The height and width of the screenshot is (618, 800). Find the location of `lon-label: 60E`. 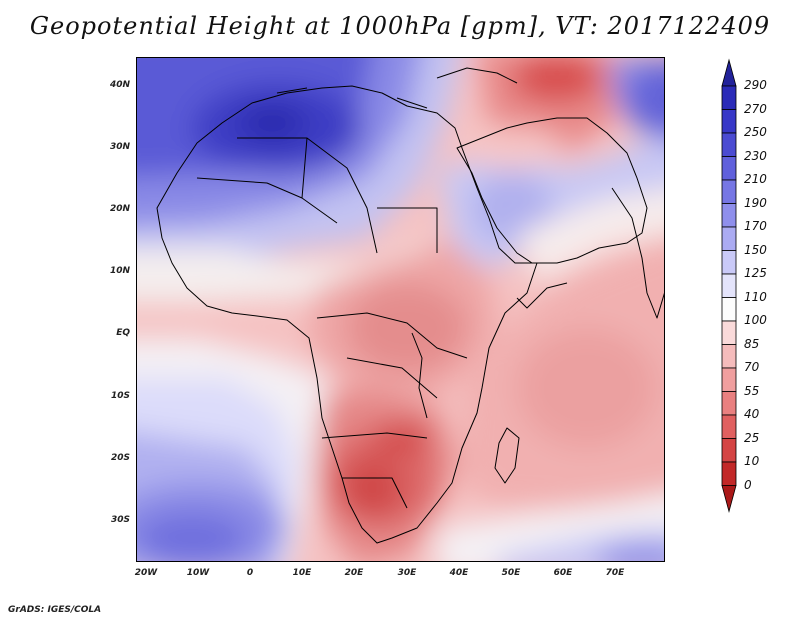

lon-label: 60E is located at coordinates (563, 573).